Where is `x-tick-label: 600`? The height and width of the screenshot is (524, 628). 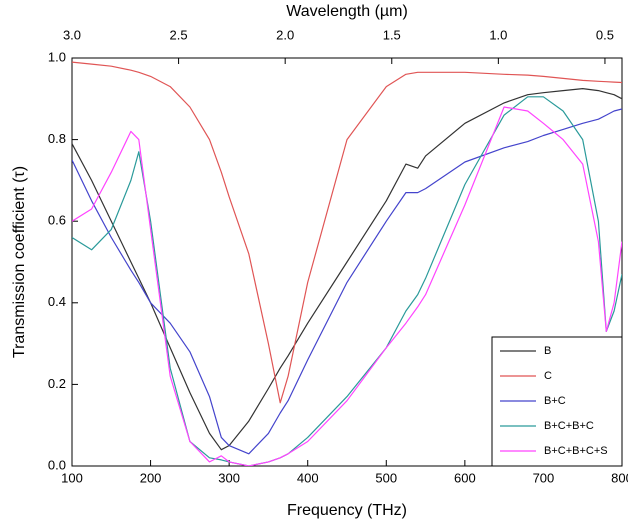
x-tick-label: 600 is located at coordinates (465, 477).